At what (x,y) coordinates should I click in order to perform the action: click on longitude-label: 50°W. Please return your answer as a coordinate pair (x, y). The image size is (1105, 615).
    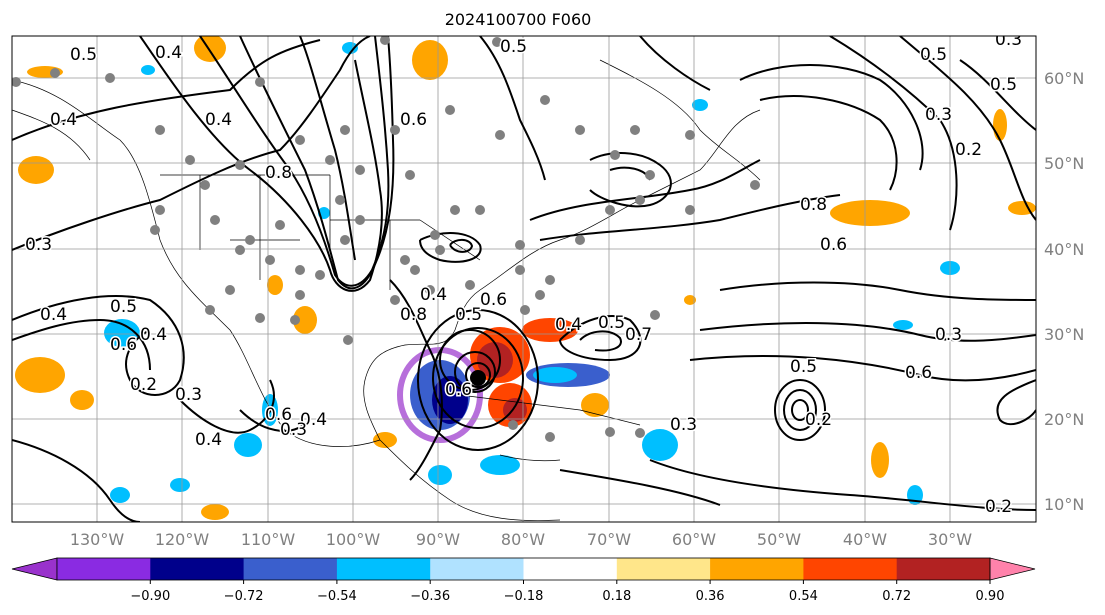
    Looking at the image, I should click on (779, 539).